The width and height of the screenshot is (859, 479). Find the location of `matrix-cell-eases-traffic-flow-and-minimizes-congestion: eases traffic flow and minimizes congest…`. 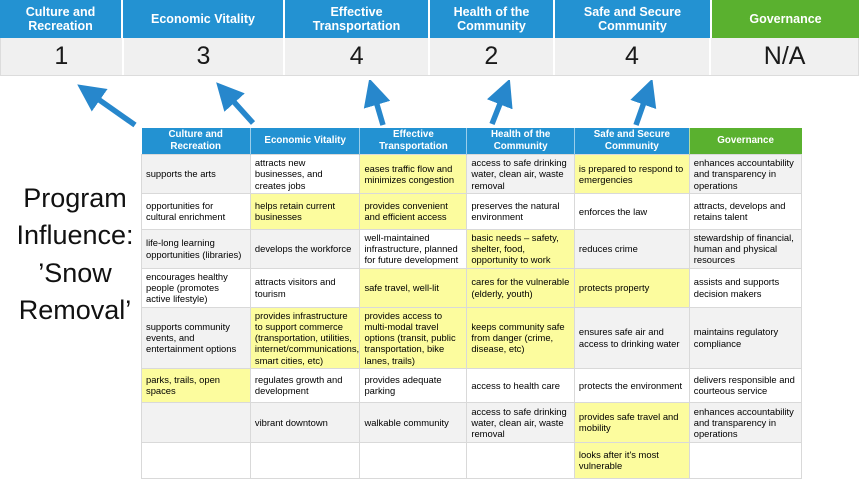

matrix-cell-eases-traffic-flow-and-minimizes-congestion: eases traffic flow and minimizes congest… is located at coordinates (413, 174).